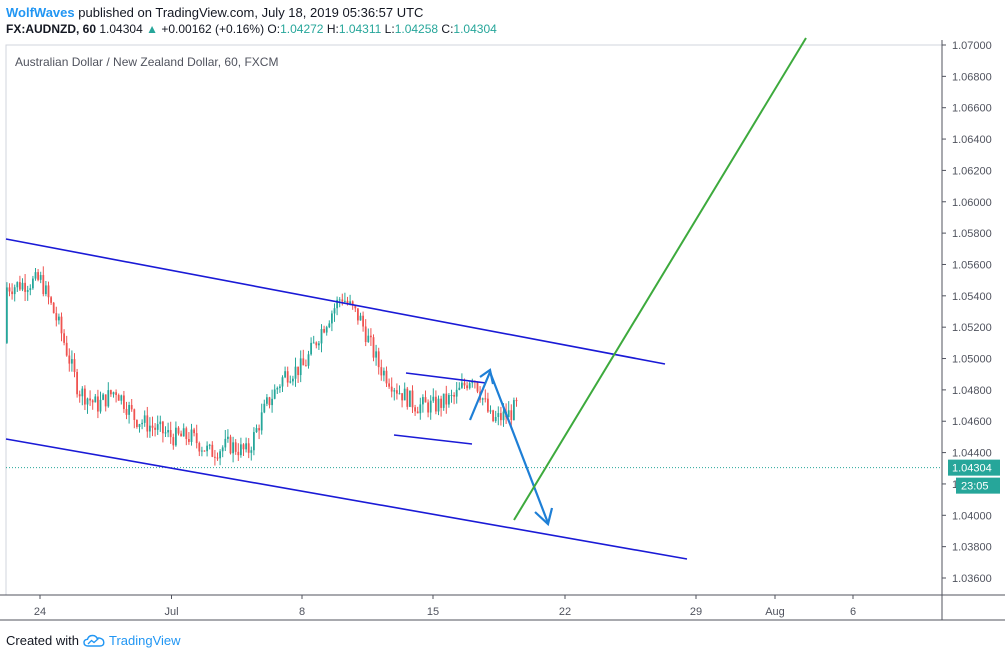  Describe the element at coordinates (972, 579) in the screenshot. I see `y-tick-label: 1.03600` at that location.